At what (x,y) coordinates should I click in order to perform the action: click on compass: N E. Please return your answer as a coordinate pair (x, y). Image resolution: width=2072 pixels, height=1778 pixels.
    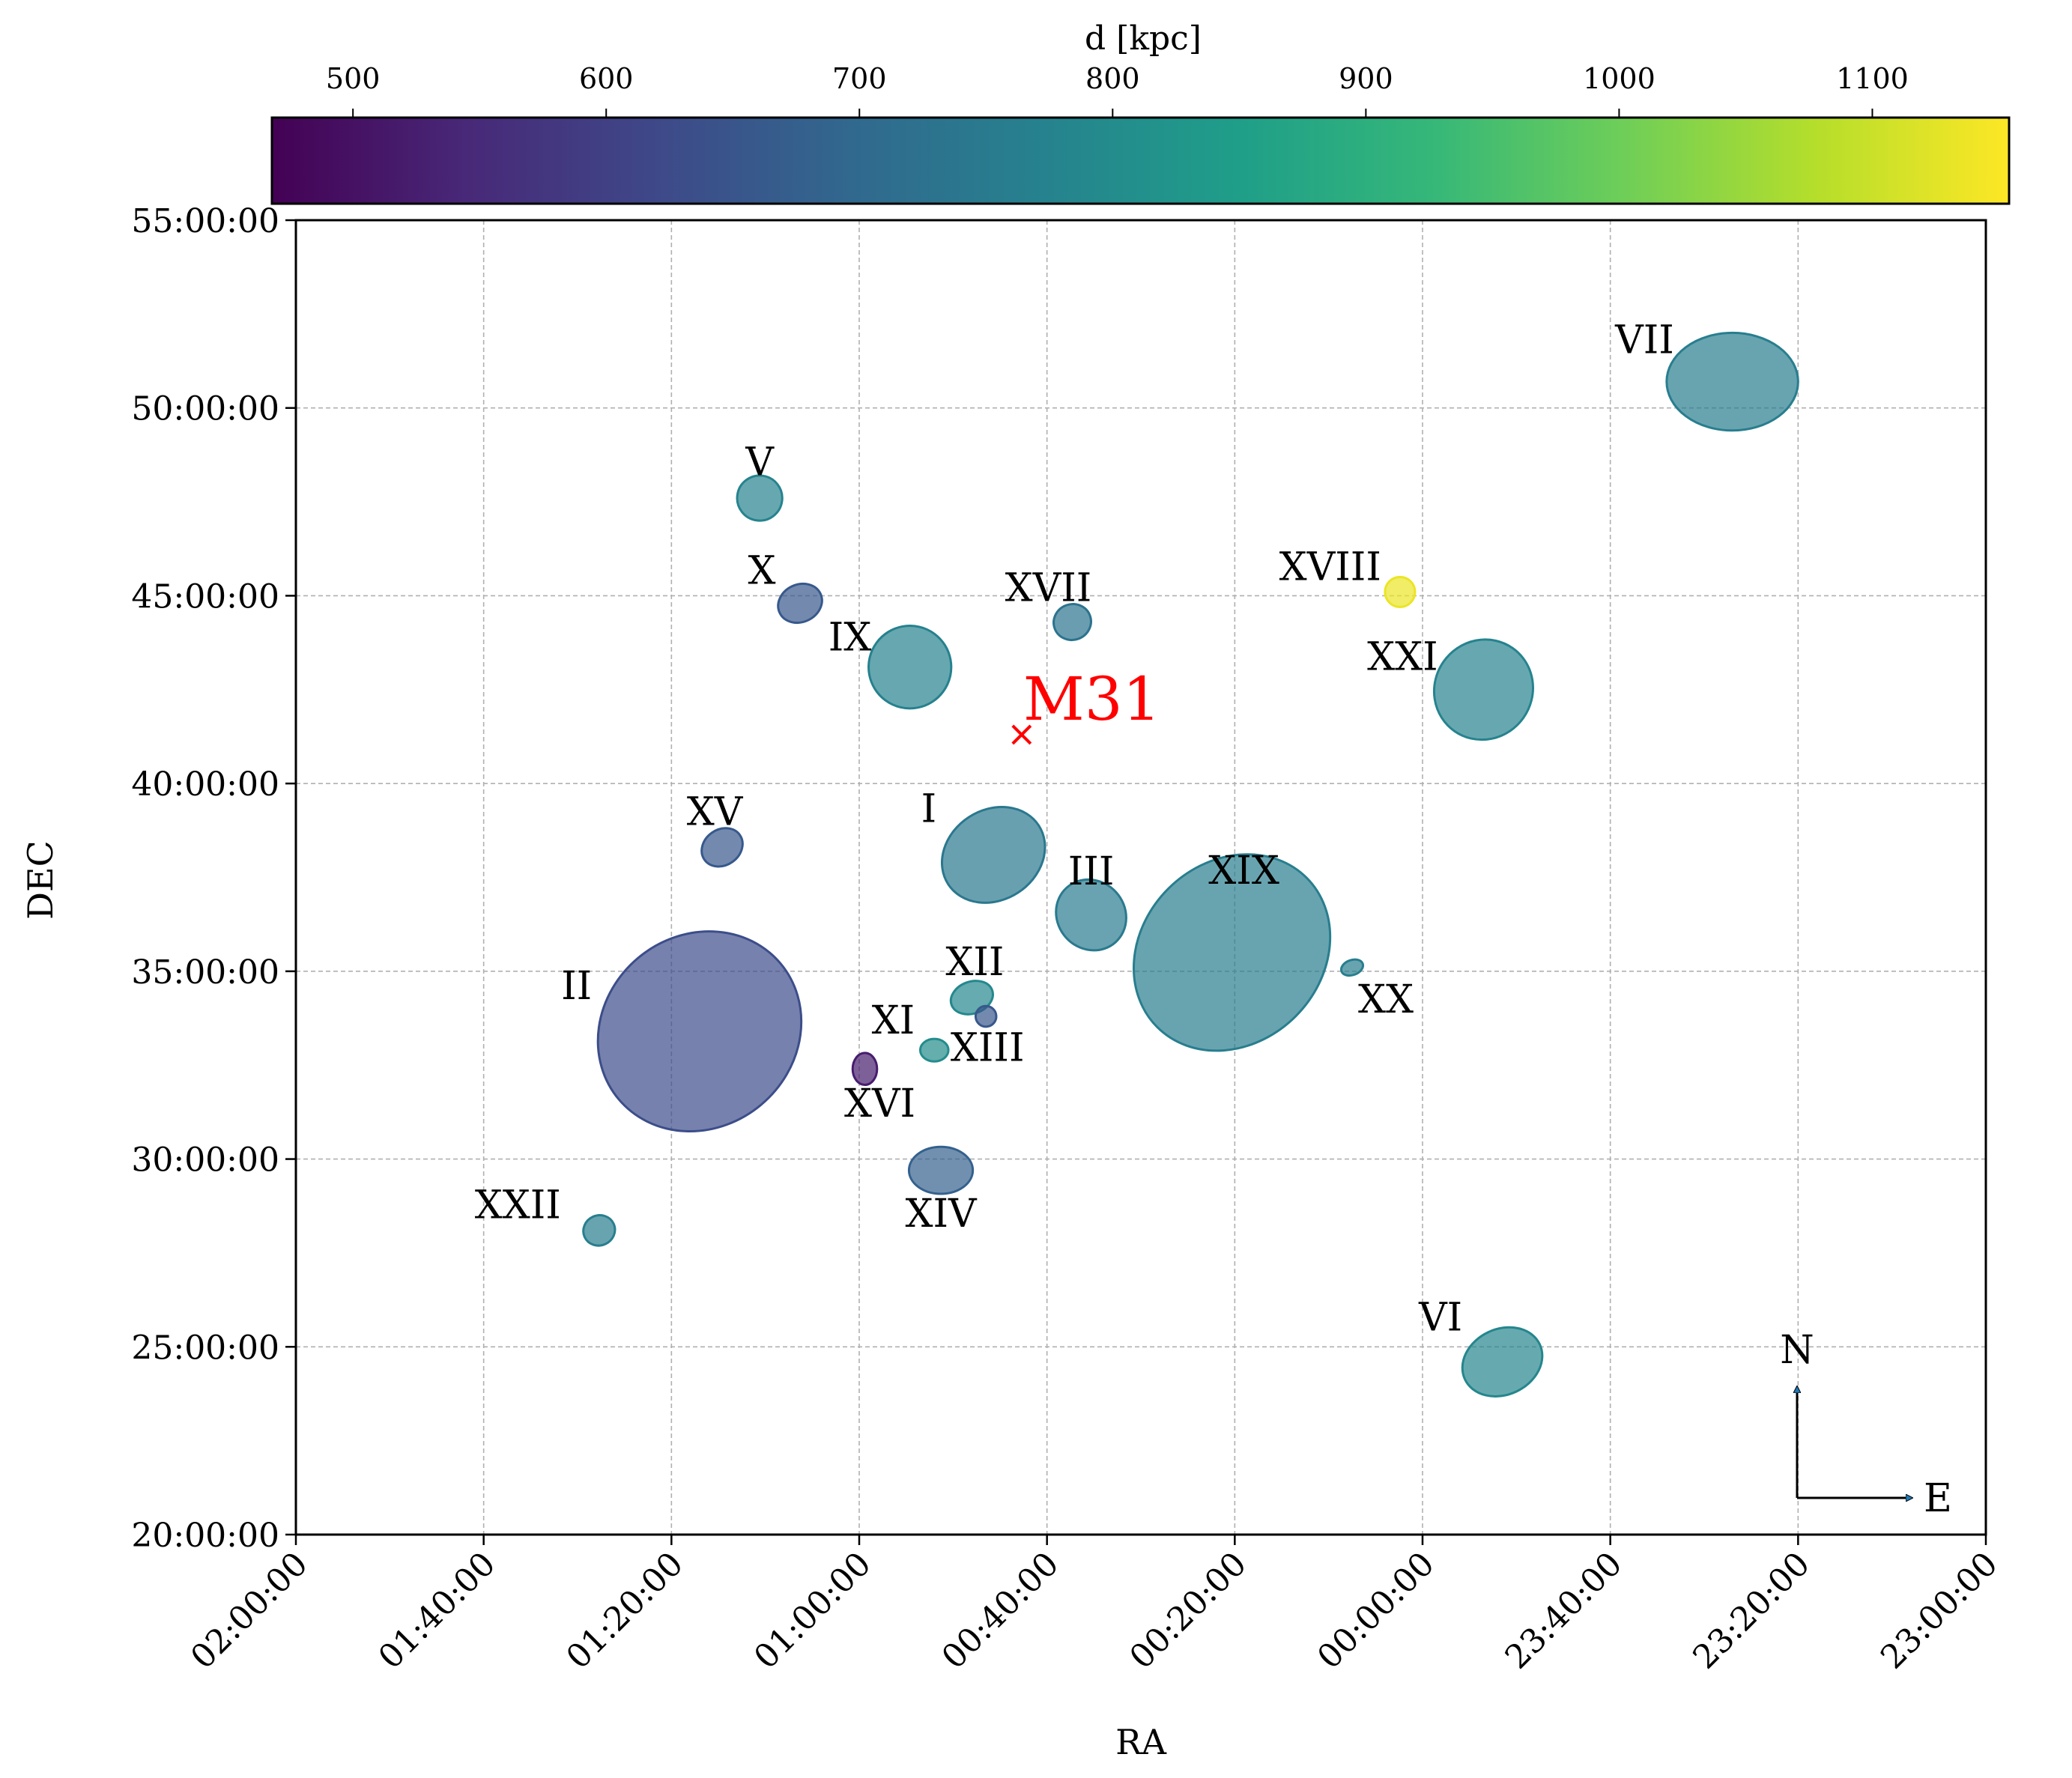
    Looking at the image, I should click on (1866, 1424).